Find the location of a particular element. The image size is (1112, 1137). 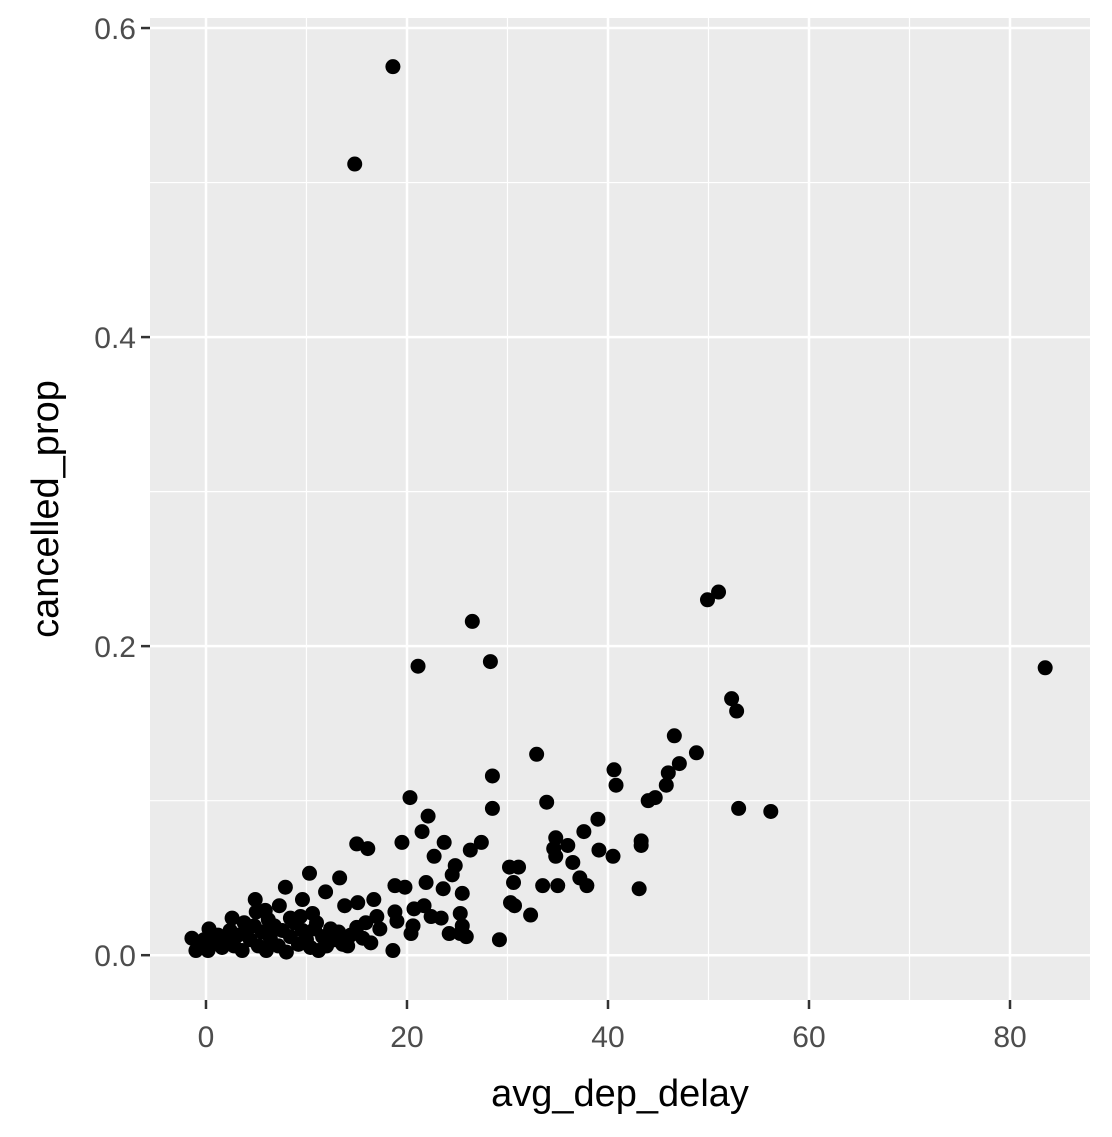

x-tick-label: 0 is located at coordinates (206, 1037).